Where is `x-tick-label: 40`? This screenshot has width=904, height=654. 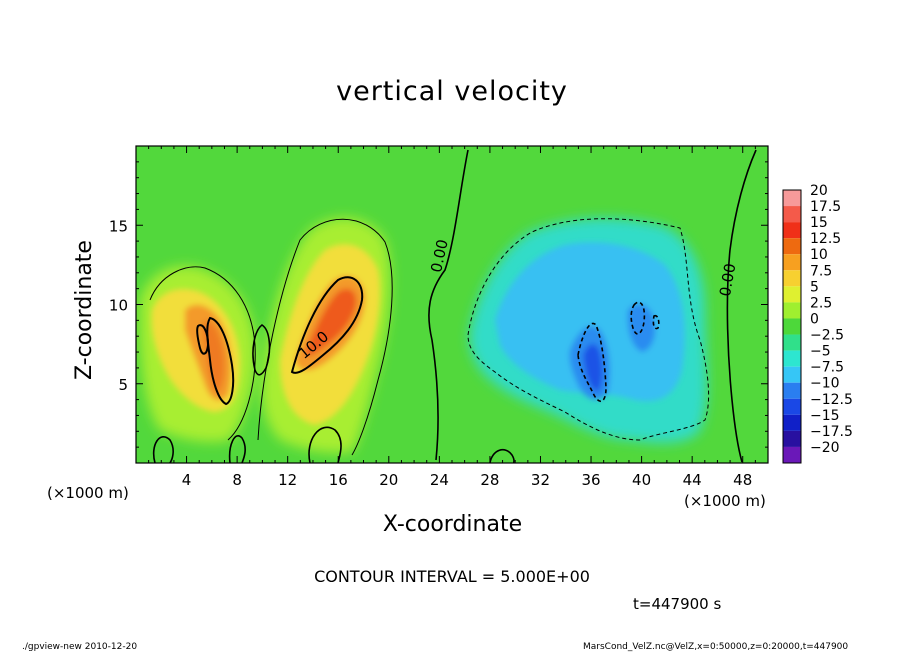
x-tick-label: 40 is located at coordinates (641, 480).